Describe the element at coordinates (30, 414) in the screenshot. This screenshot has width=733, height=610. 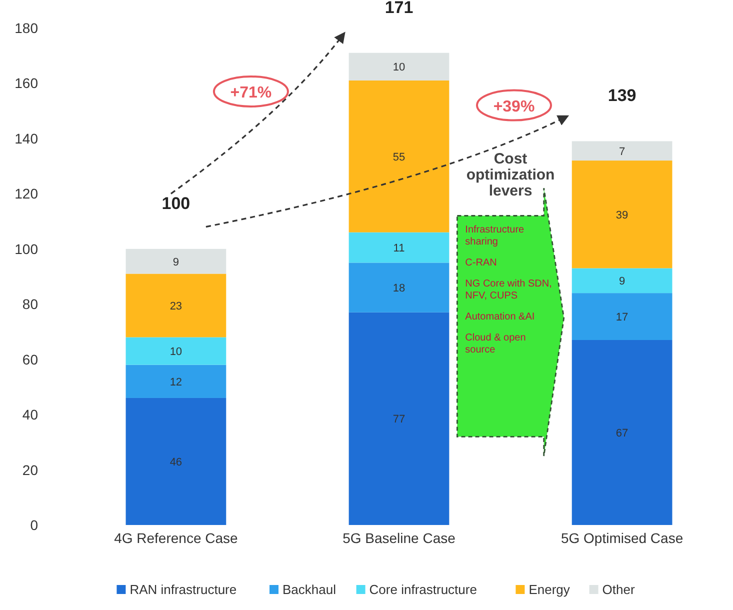
I see `y-tick-label: 40` at that location.